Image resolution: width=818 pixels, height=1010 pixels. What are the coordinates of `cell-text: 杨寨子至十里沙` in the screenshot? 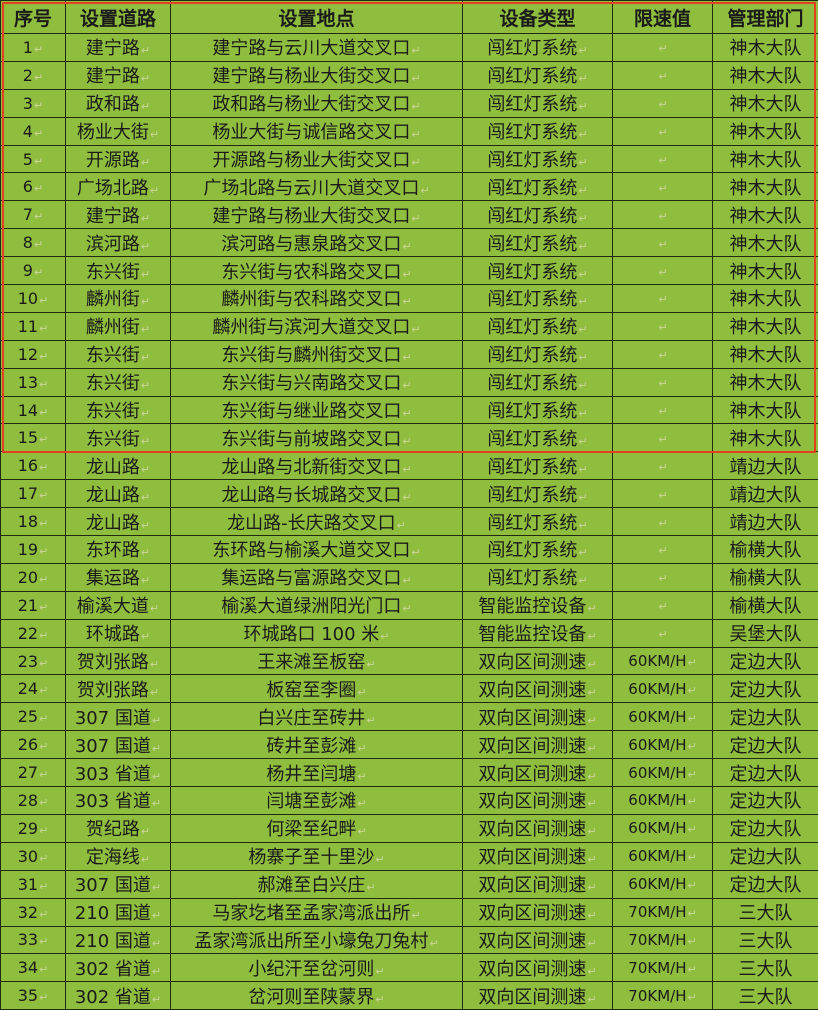 It's located at (311, 857).